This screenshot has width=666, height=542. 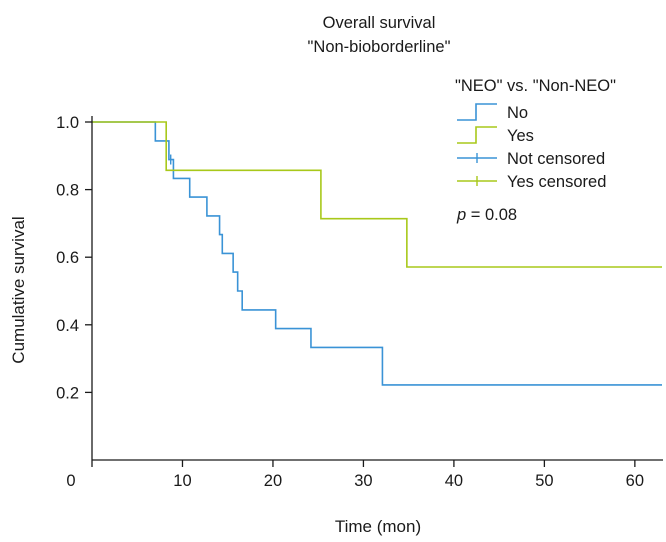 What do you see at coordinates (461, 215) in the screenshot?
I see `p-value-symbol: p` at bounding box center [461, 215].